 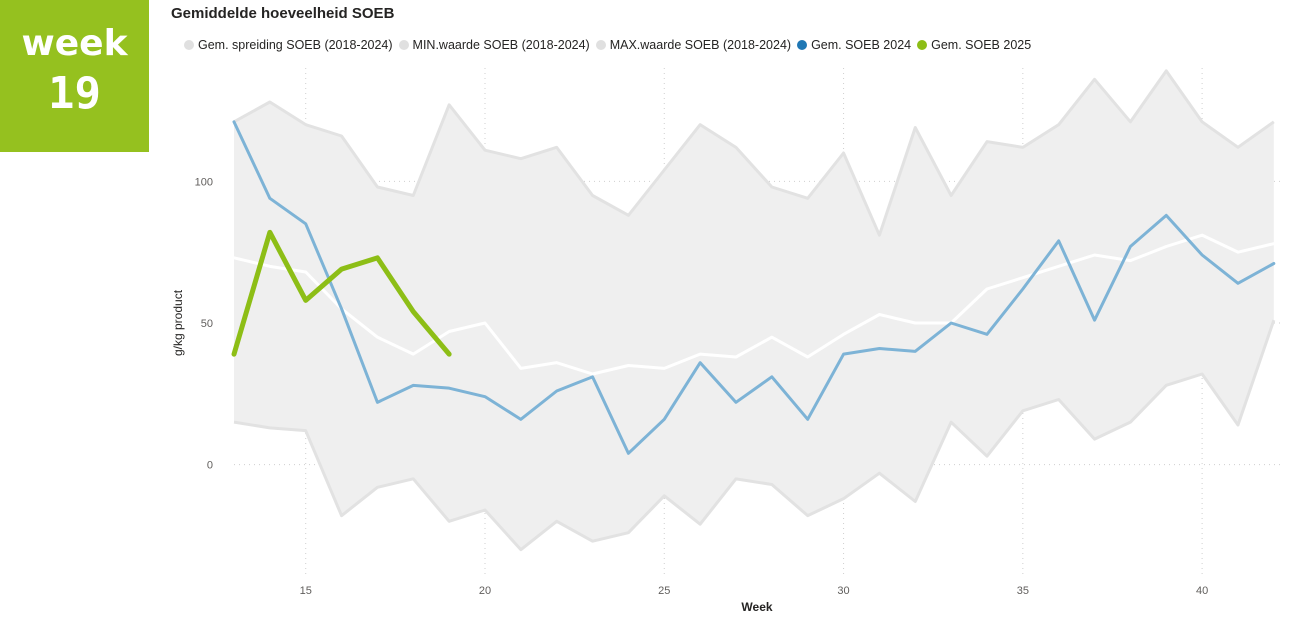 I want to click on y-tick-label: 50, so click(x=207, y=324).